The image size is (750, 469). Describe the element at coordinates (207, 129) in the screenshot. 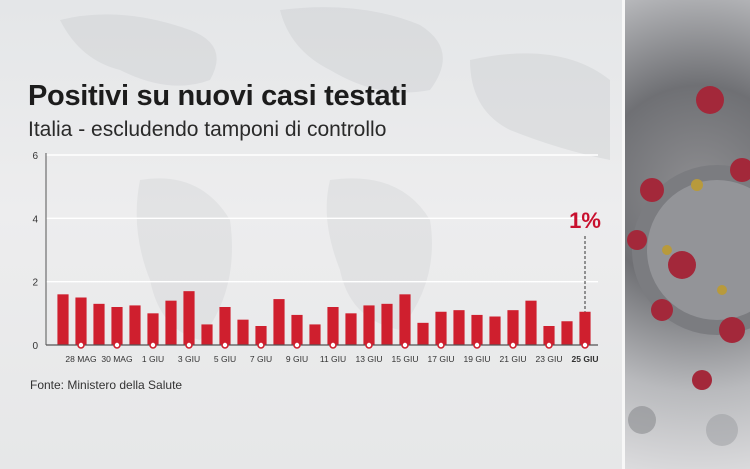

I see `chart-subtitle: Italia - escludendo tamponi di controllo` at that location.